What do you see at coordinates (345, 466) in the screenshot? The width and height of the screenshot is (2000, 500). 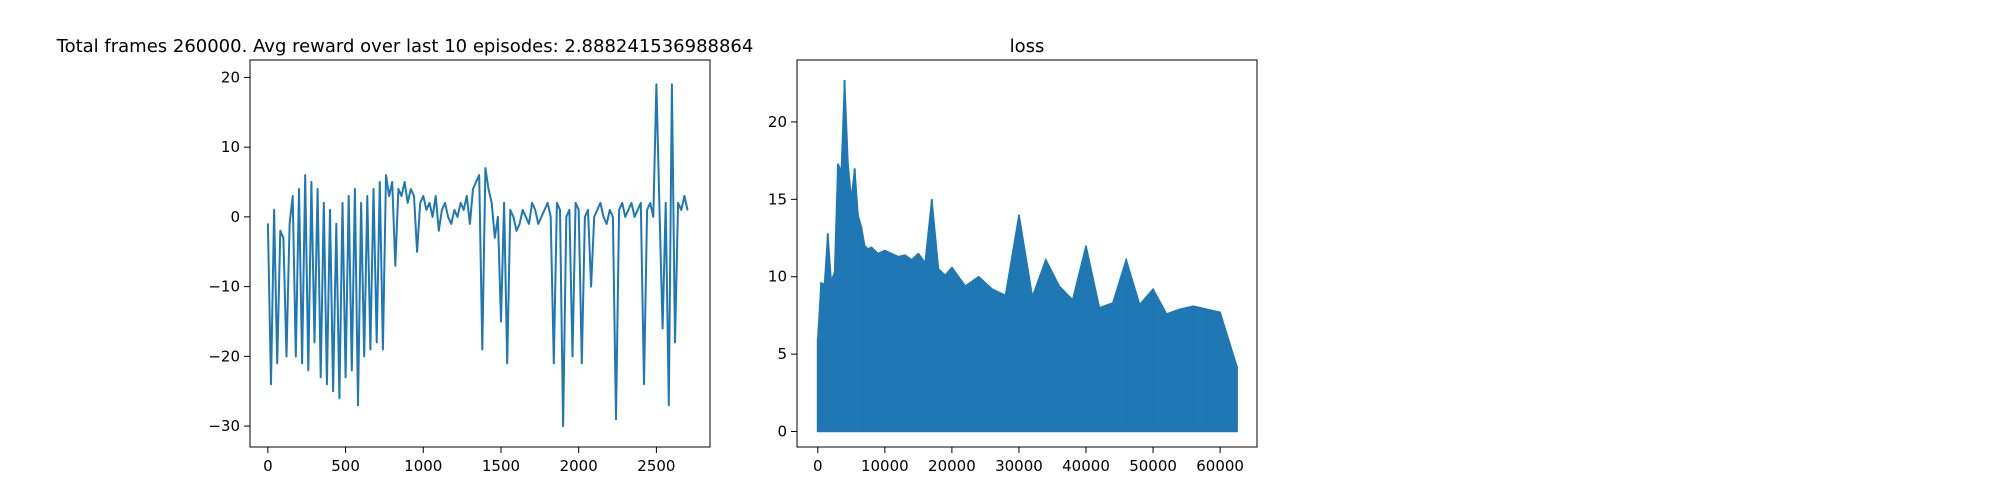 I see `reward-xtick-label: 500` at bounding box center [345, 466].